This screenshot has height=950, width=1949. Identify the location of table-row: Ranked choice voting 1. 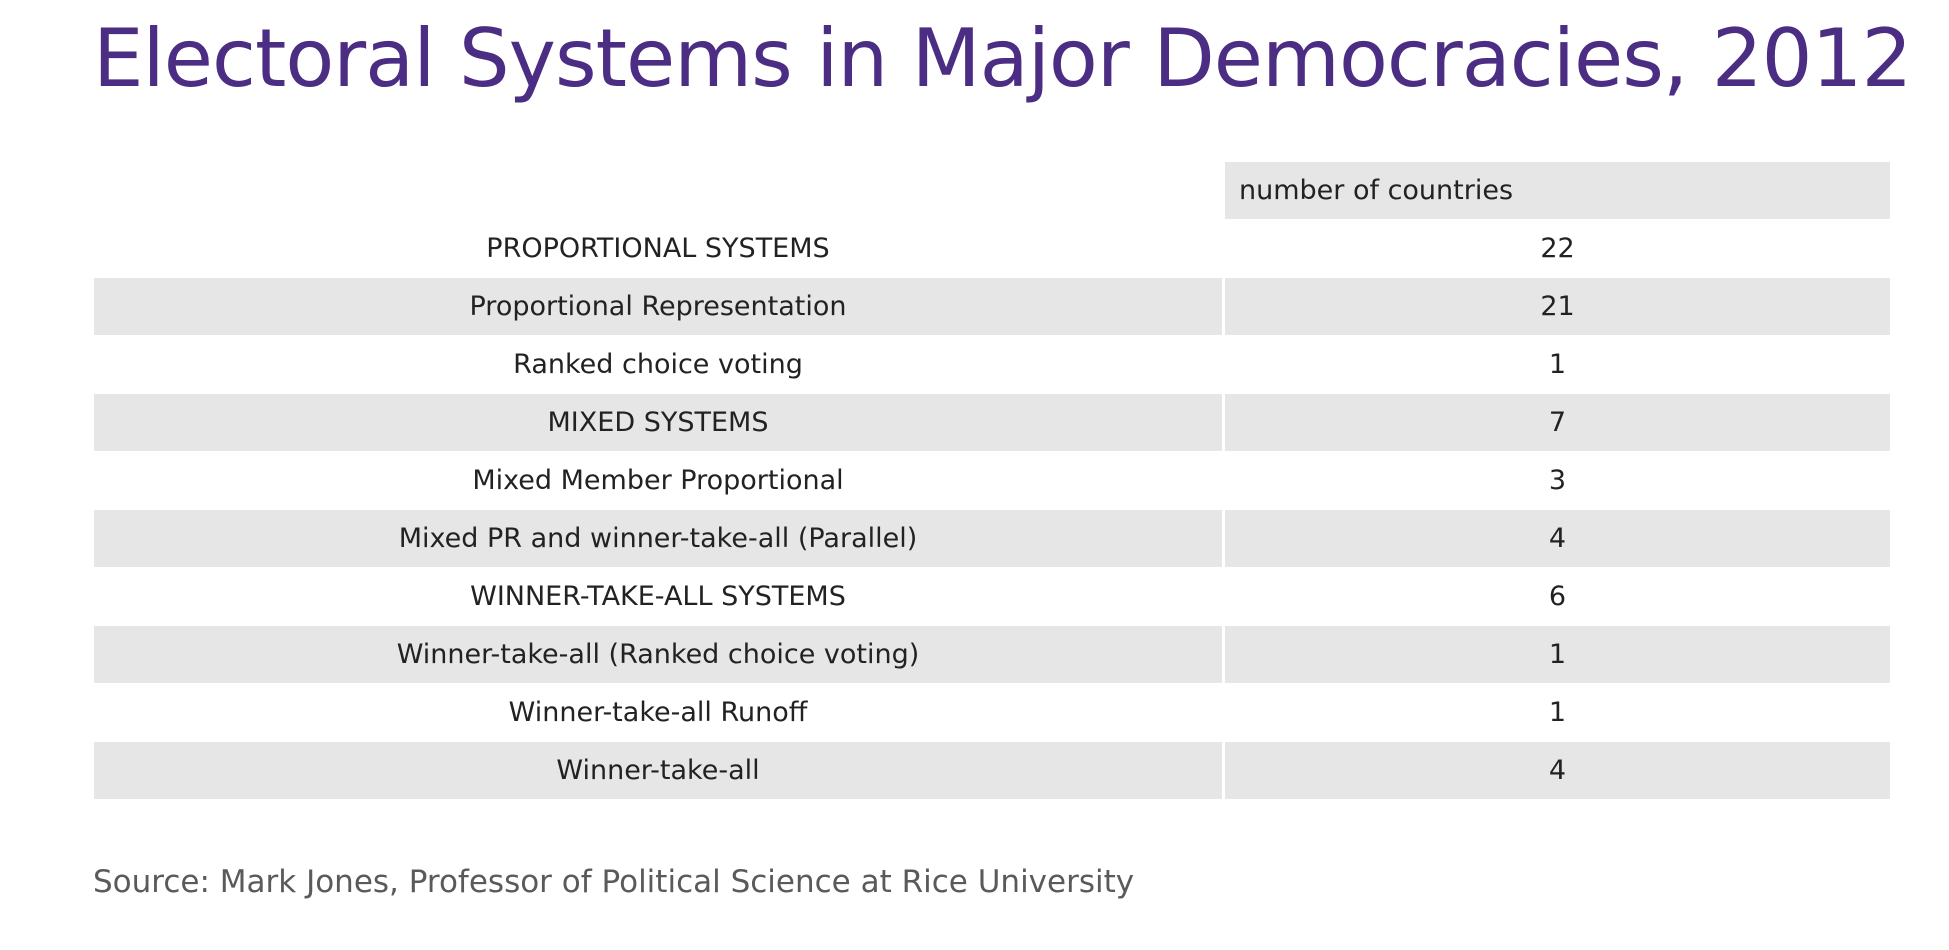
(992, 364).